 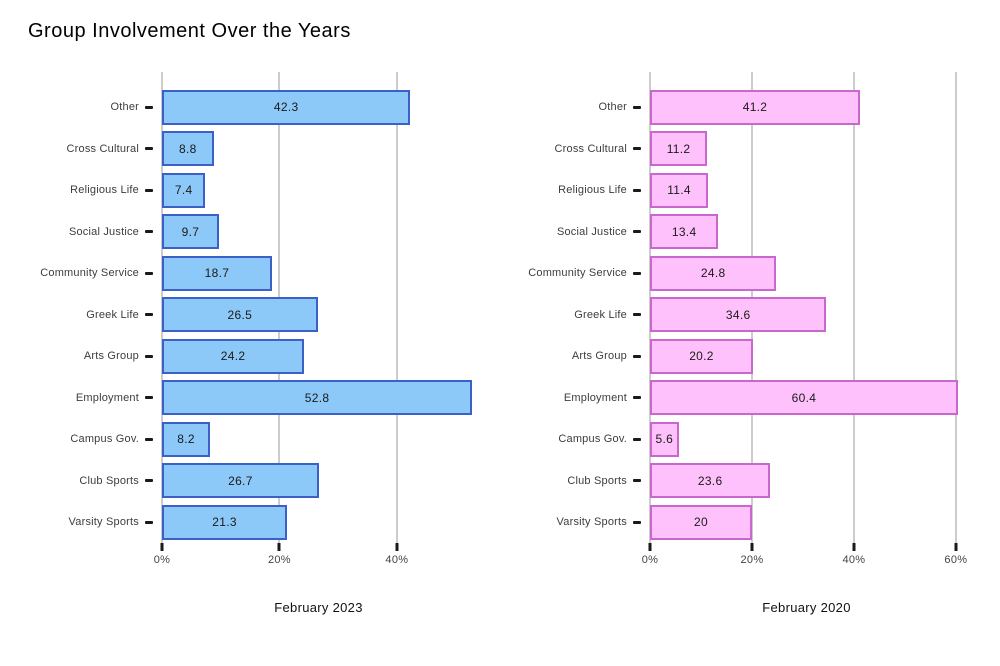 I want to click on bar: 34.6, so click(x=738, y=314).